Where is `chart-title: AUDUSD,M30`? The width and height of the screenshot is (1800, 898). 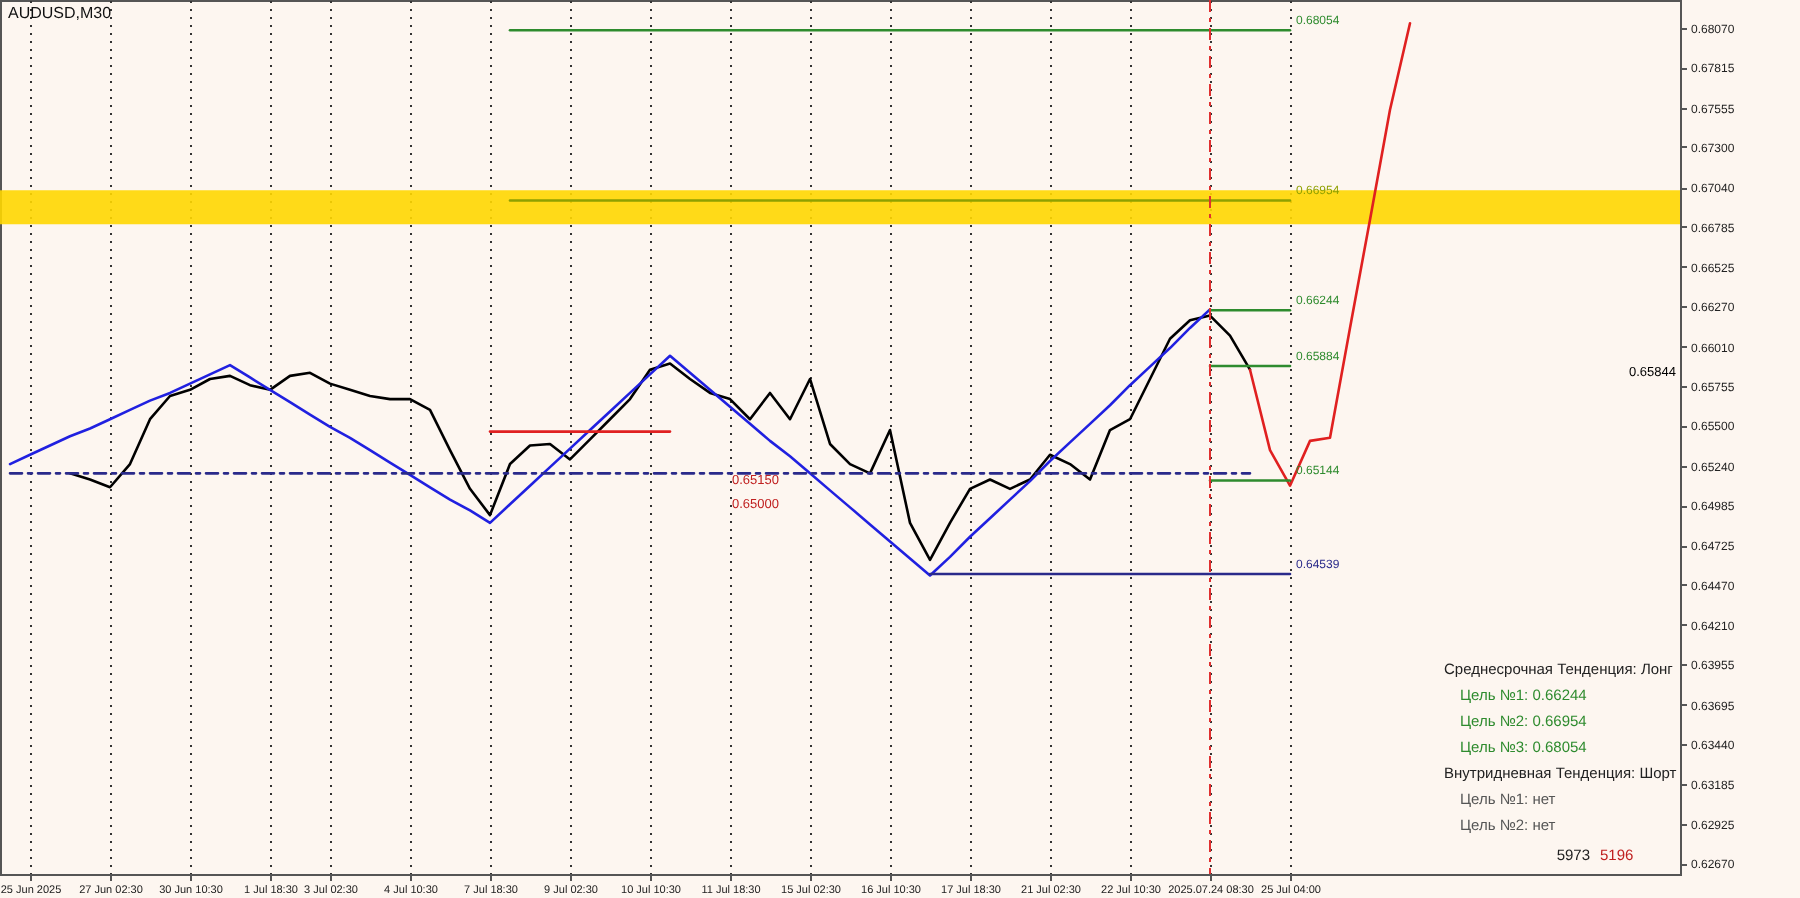 chart-title: AUDUSD,M30 is located at coordinates (60, 13).